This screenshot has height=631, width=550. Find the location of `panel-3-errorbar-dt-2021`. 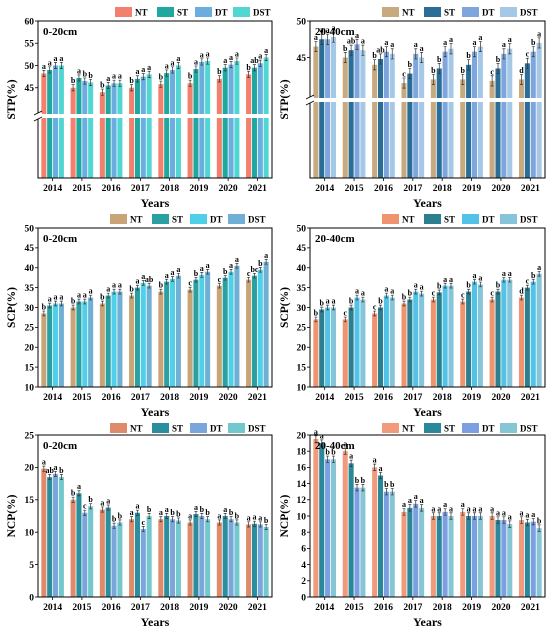

panel-3-errorbar-dt-2021 is located at coordinates (260, 270).